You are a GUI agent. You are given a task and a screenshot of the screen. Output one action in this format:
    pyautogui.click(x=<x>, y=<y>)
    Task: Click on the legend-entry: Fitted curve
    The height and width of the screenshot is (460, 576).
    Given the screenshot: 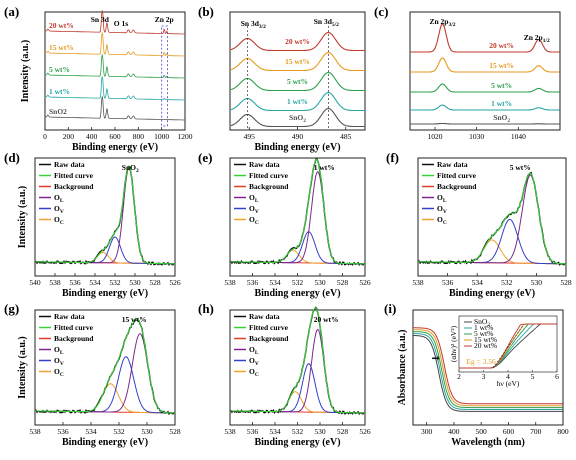 What is the action you would take?
    pyautogui.click(x=74, y=327)
    